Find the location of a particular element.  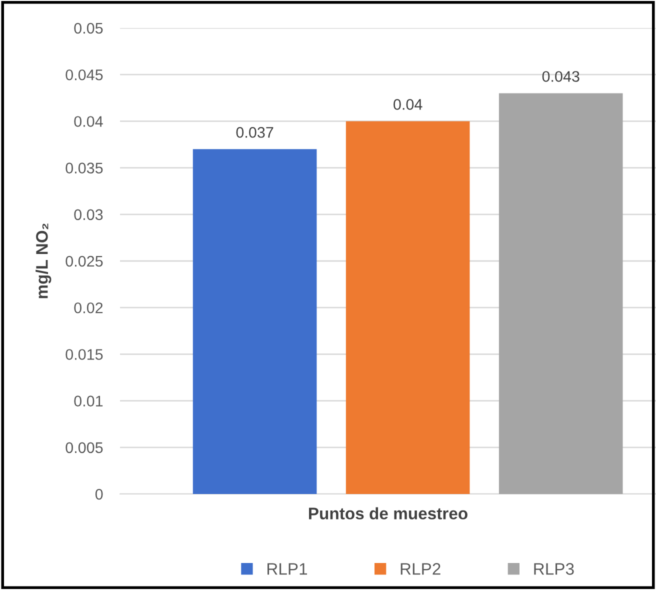

data-label: 0.037 is located at coordinates (255, 132).